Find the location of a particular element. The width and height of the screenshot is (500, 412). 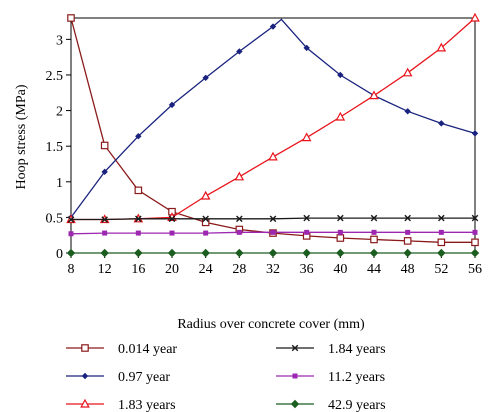

legend-item: 0.97 year is located at coordinates (118, 377).